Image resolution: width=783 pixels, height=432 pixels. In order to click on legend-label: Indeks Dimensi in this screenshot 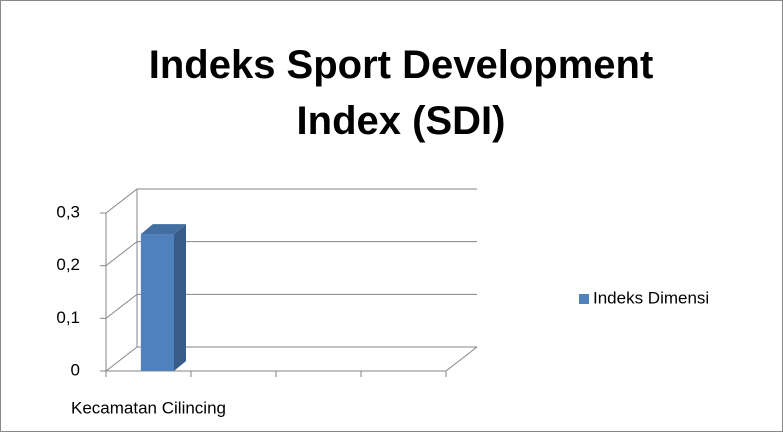, I will do `click(651, 297)`.